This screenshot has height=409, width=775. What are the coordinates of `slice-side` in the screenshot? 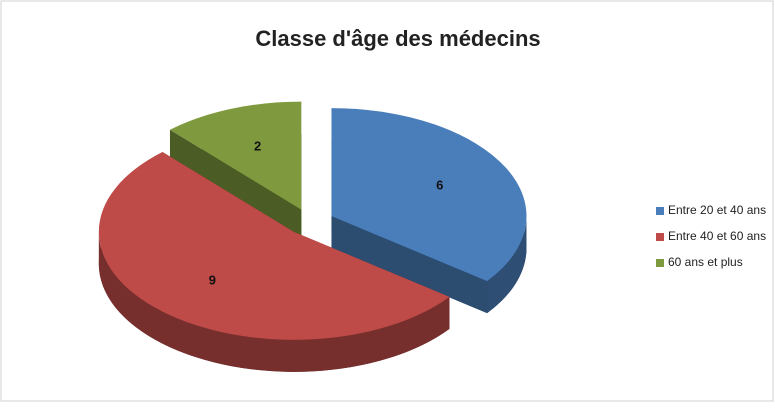 It's located at (507, 265).